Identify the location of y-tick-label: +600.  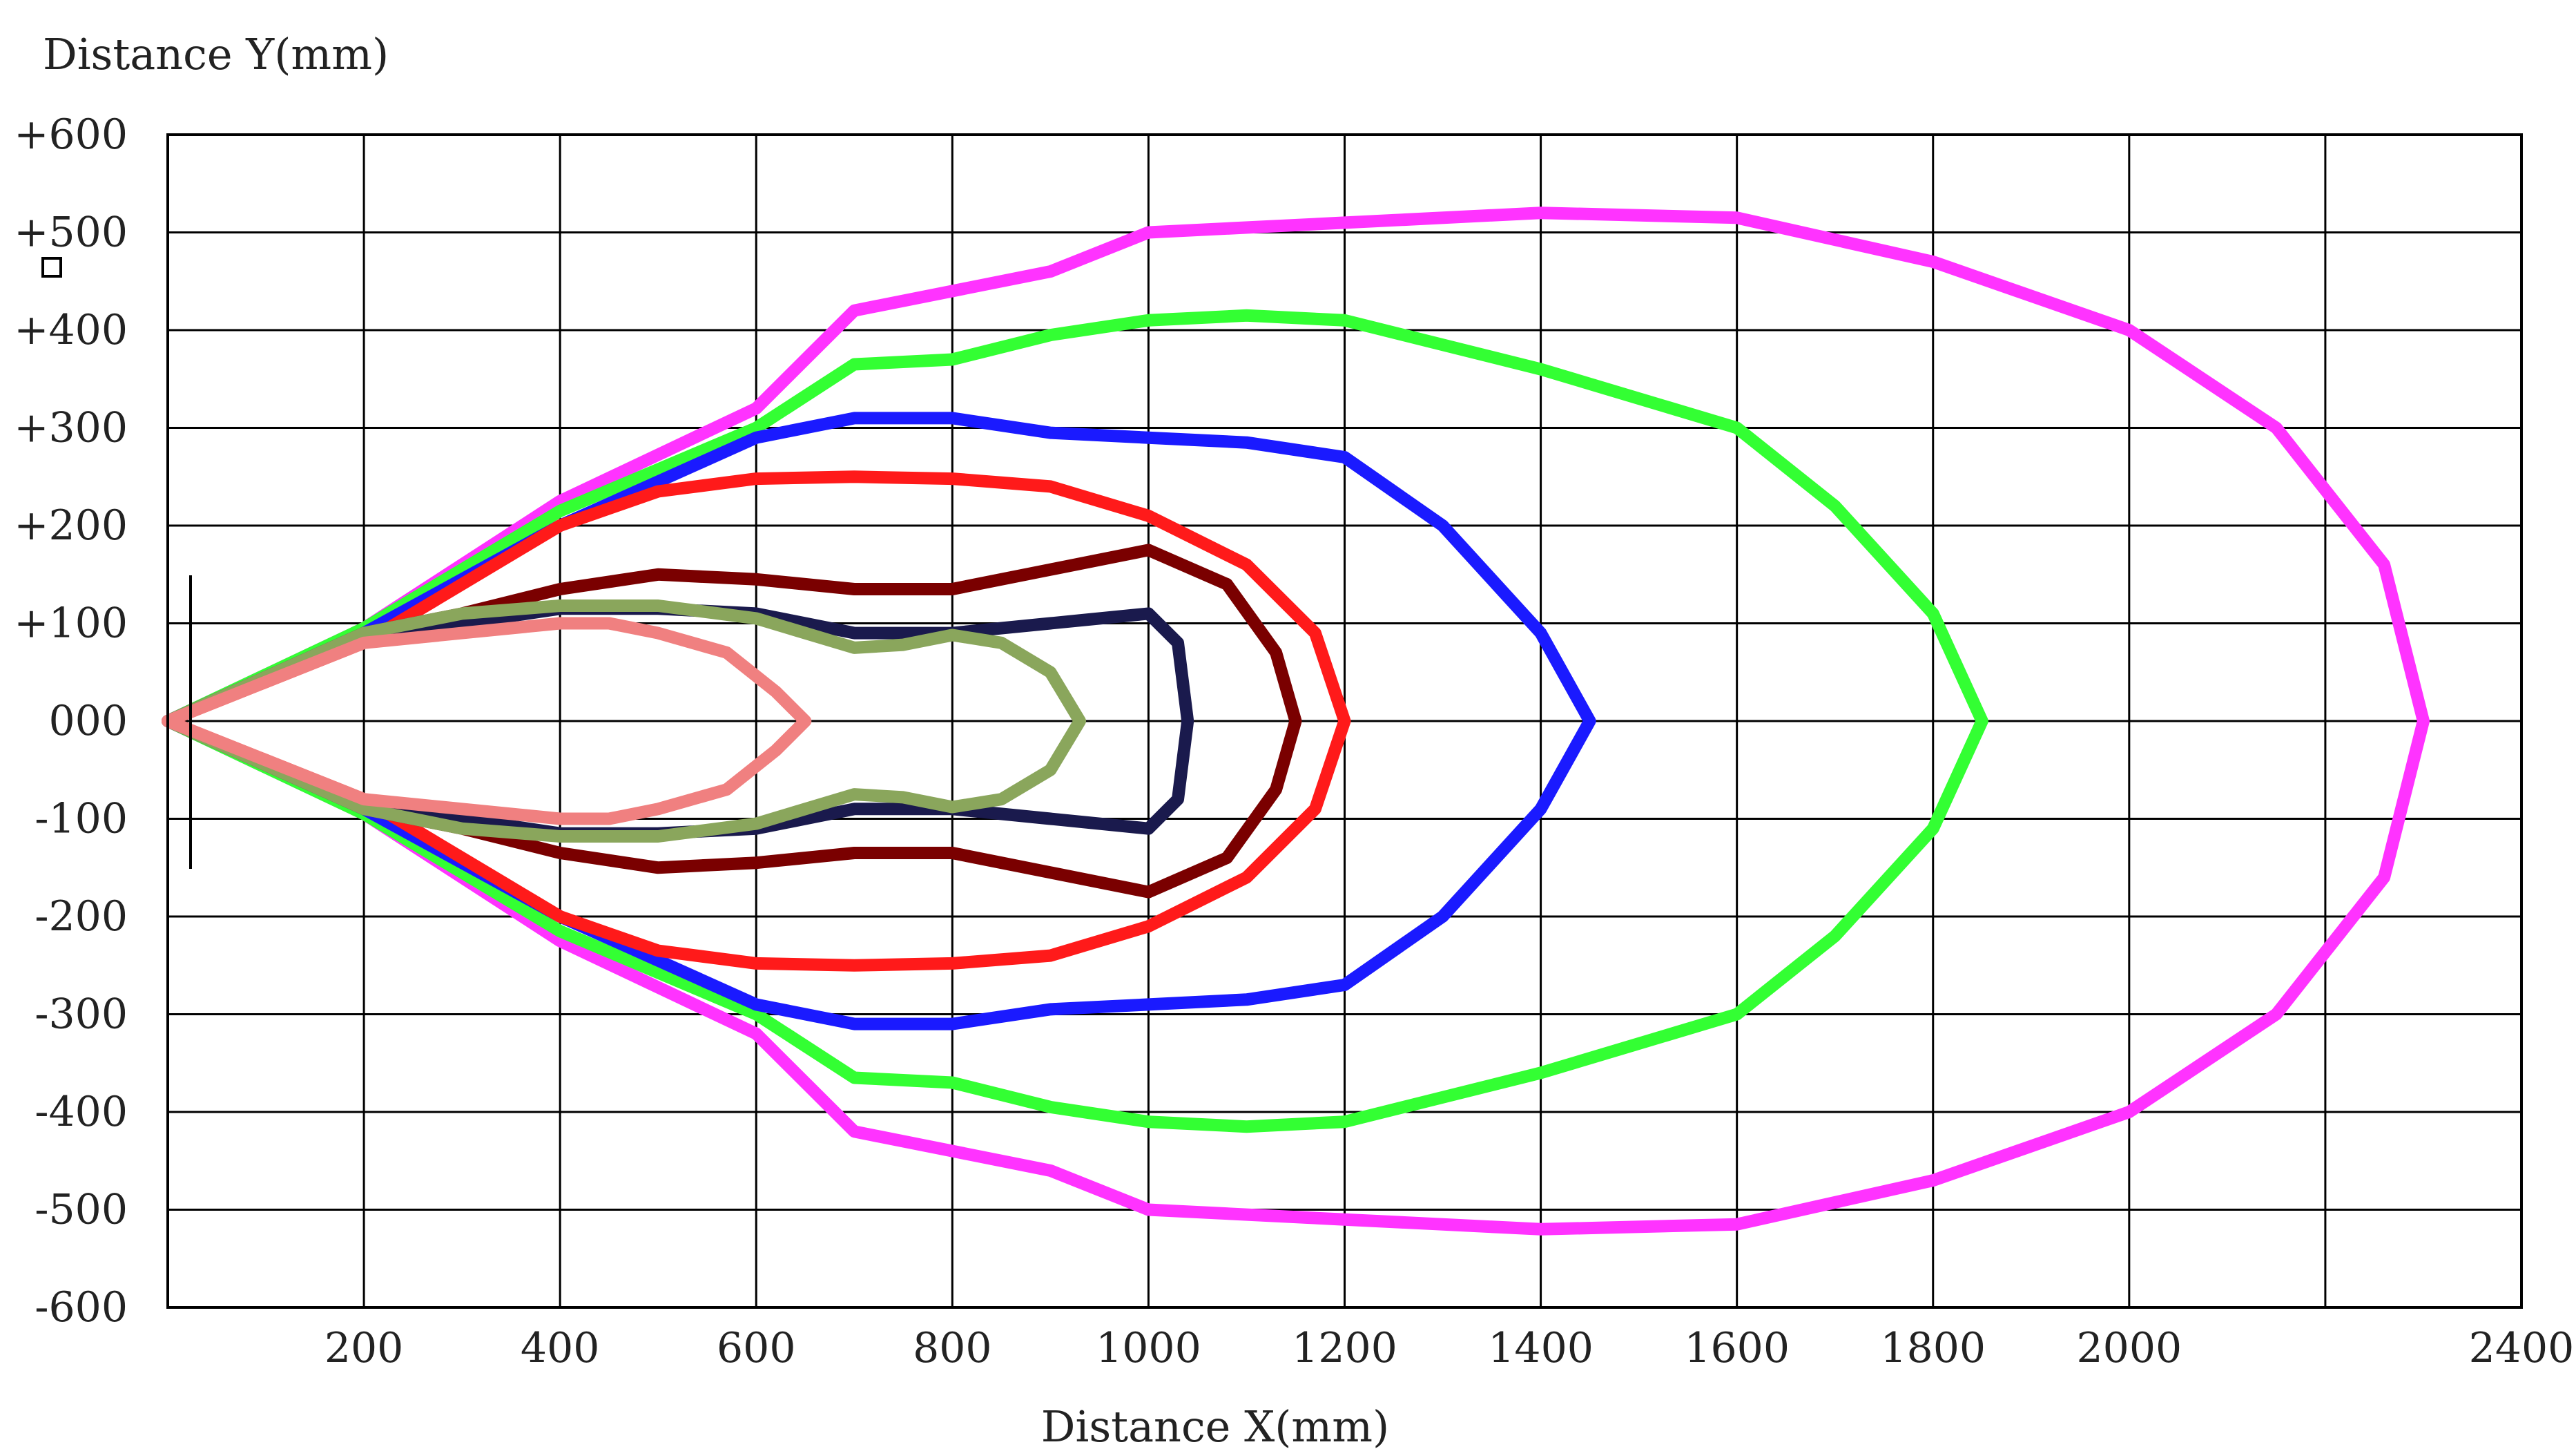
(71, 135).